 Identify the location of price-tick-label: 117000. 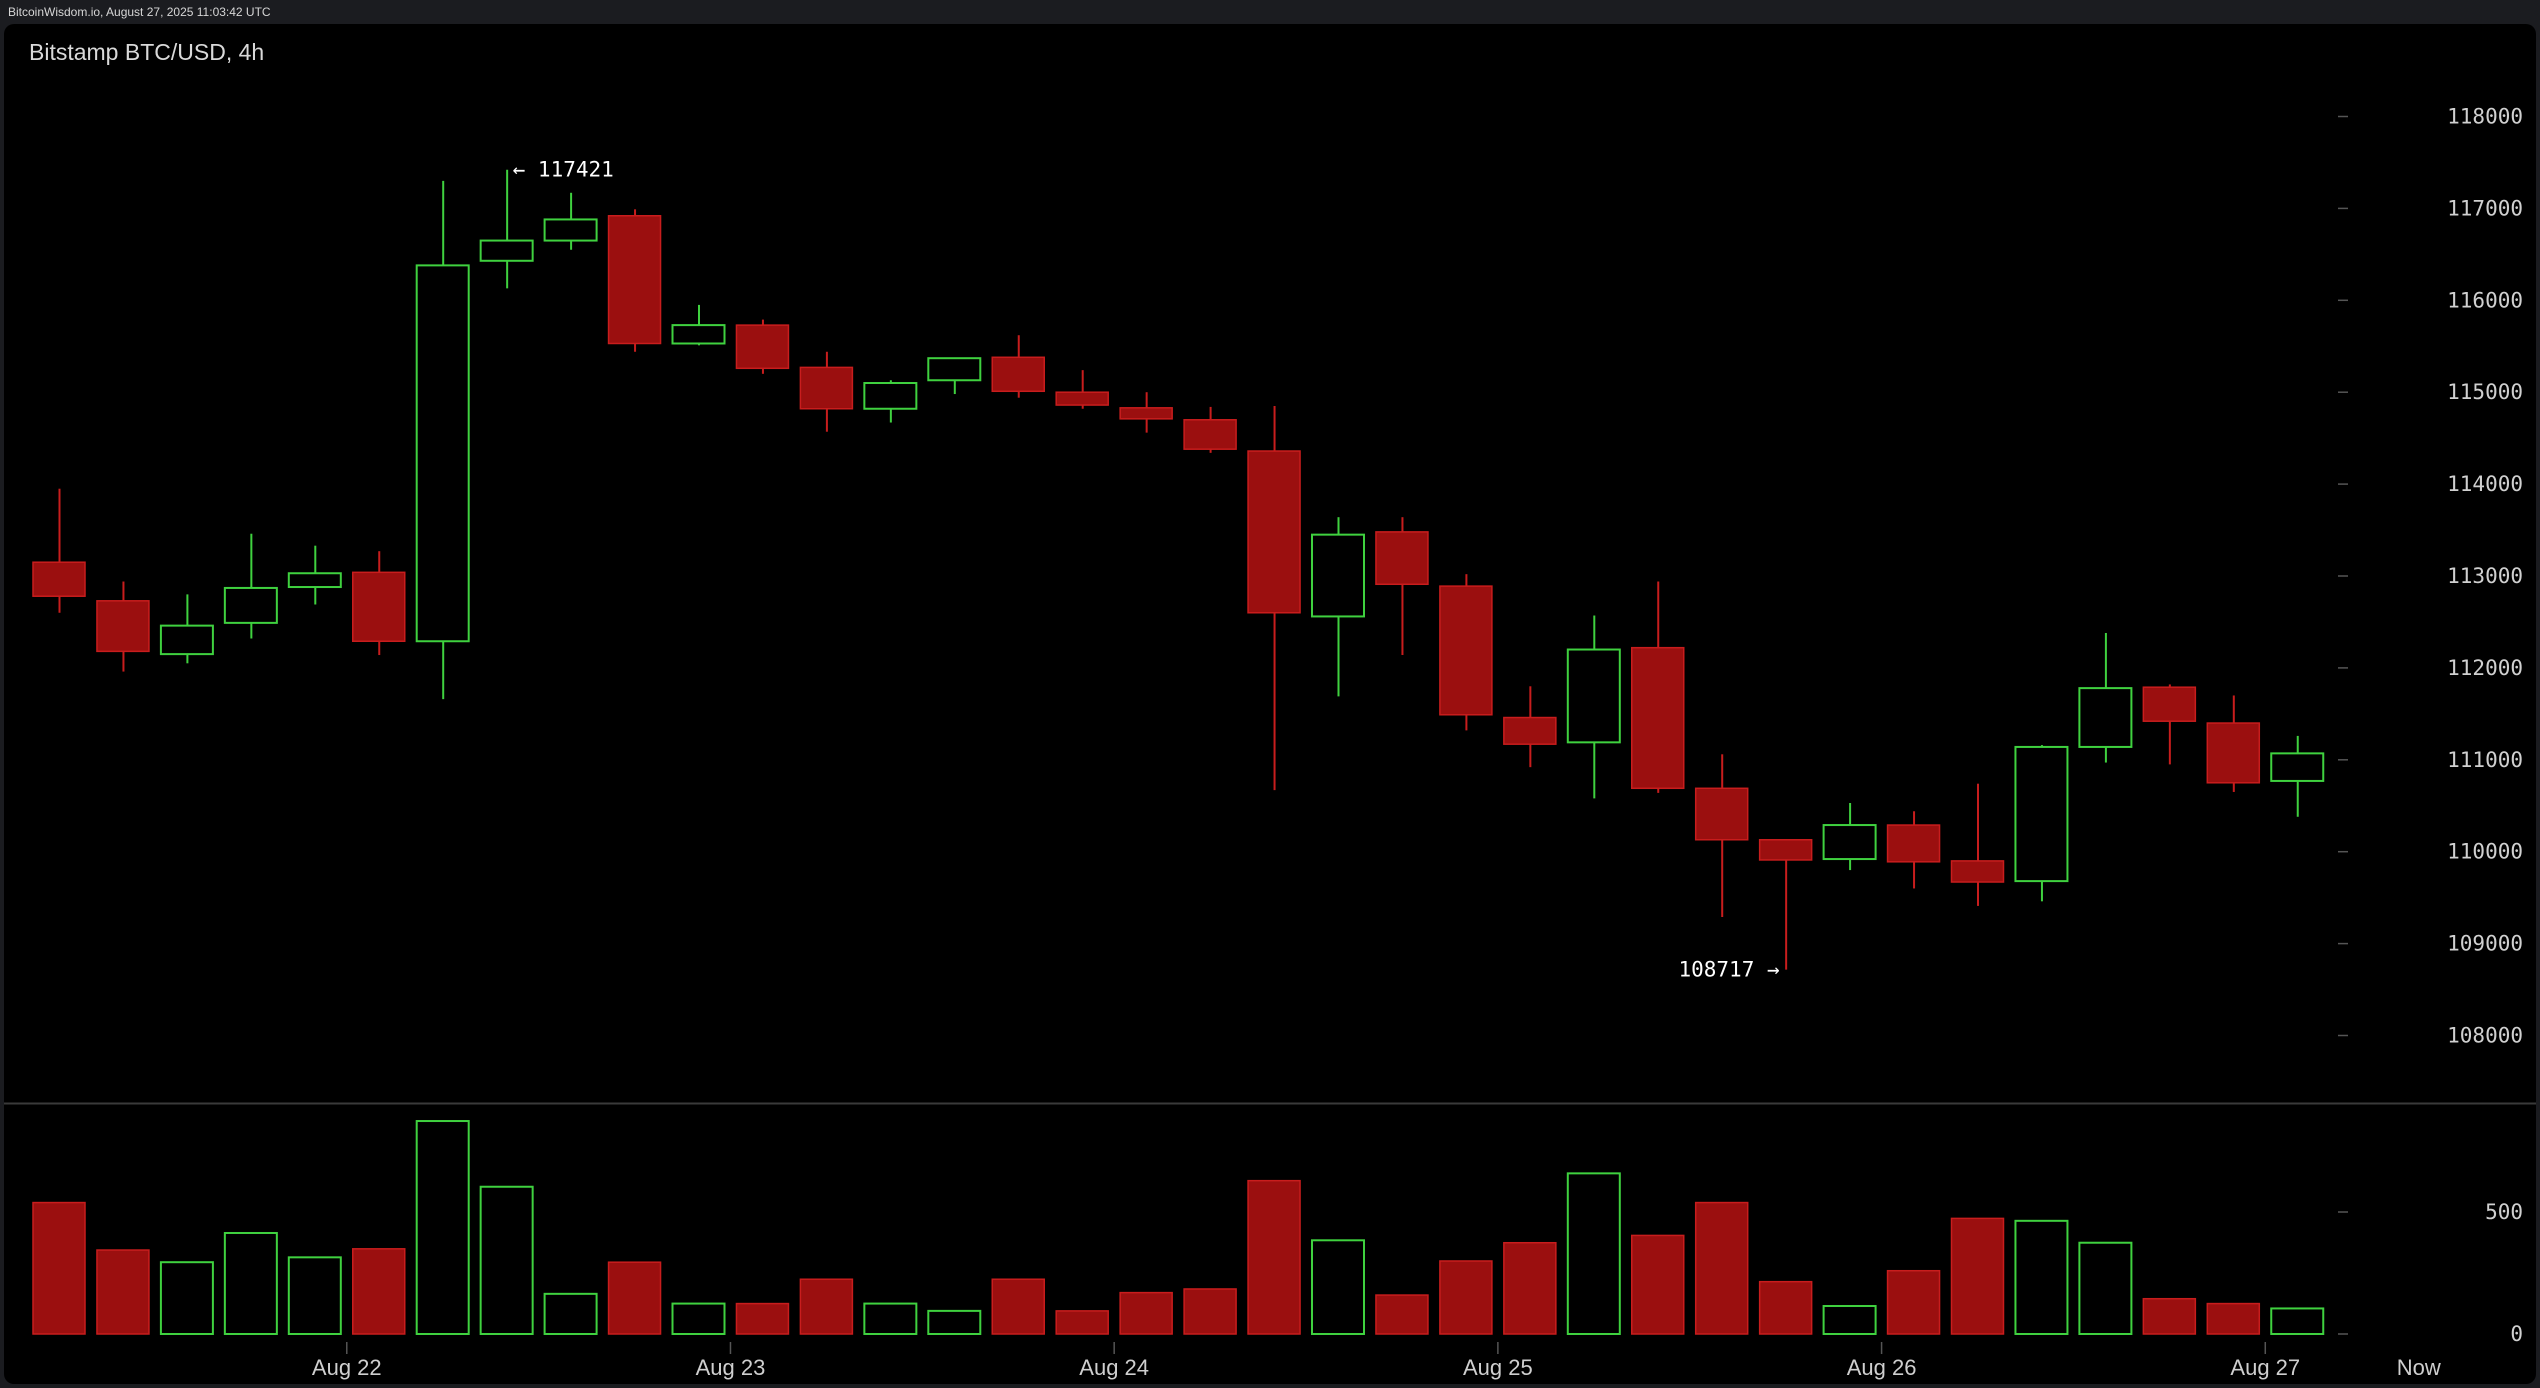
(2485, 208).